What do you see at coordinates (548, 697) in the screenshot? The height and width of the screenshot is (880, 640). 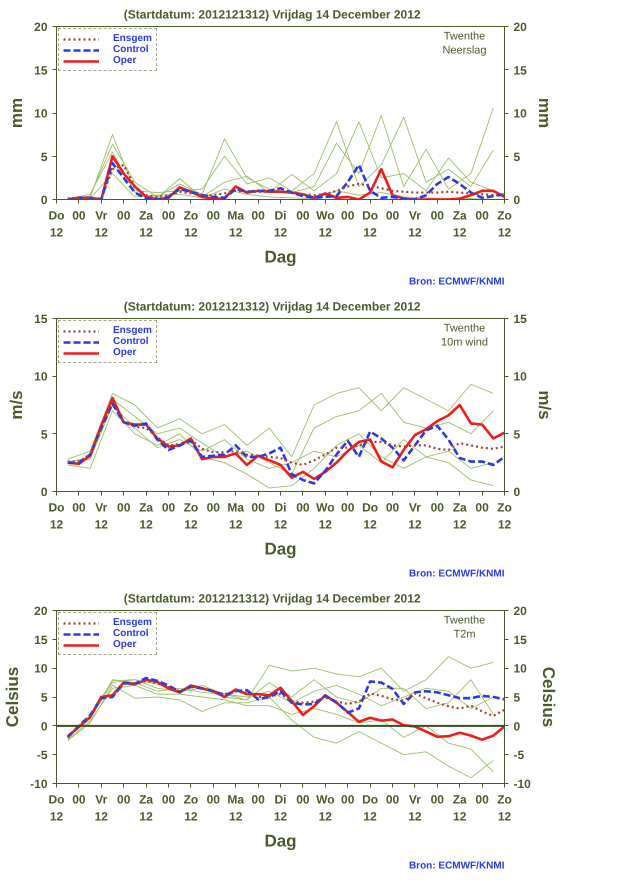 I see `y2-axis-title: Celsius` at bounding box center [548, 697].